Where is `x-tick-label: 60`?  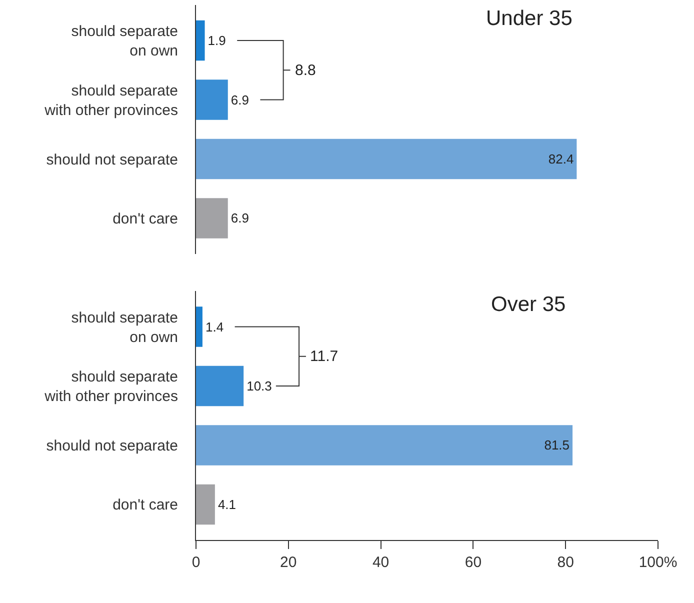 x-tick-label: 60 is located at coordinates (473, 562).